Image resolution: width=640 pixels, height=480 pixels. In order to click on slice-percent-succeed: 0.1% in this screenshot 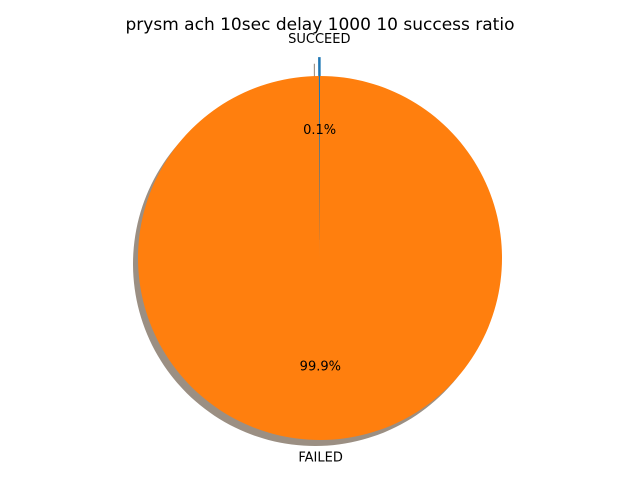, I will do `click(319, 130)`.